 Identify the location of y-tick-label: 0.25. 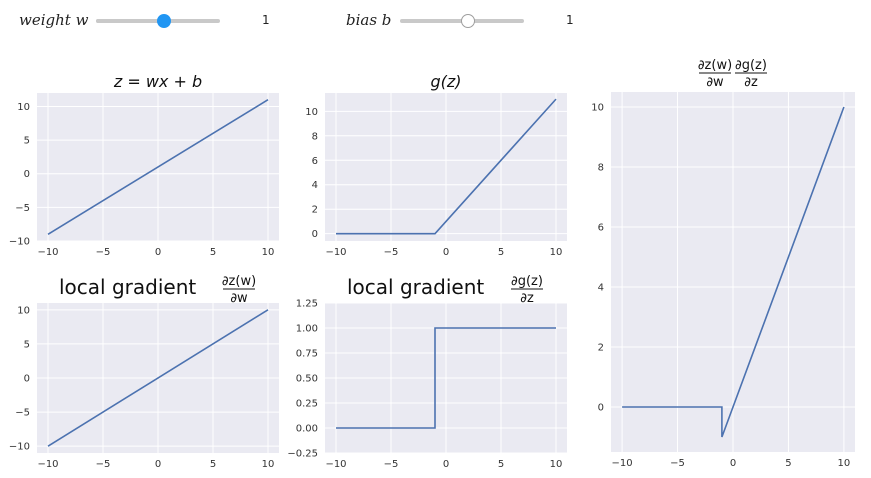
(307, 404).